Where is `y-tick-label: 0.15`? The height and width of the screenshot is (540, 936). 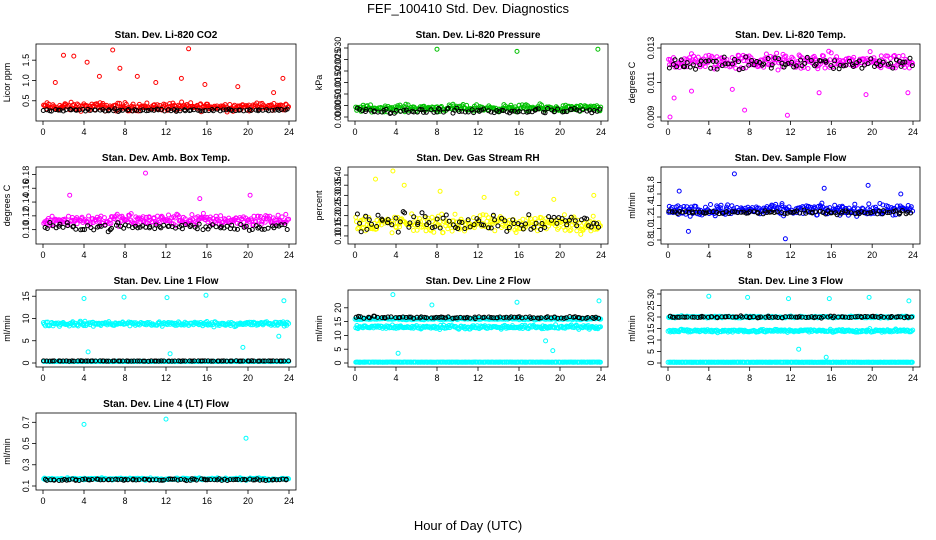 y-tick-label: 0.15 is located at coordinates (338, 226).